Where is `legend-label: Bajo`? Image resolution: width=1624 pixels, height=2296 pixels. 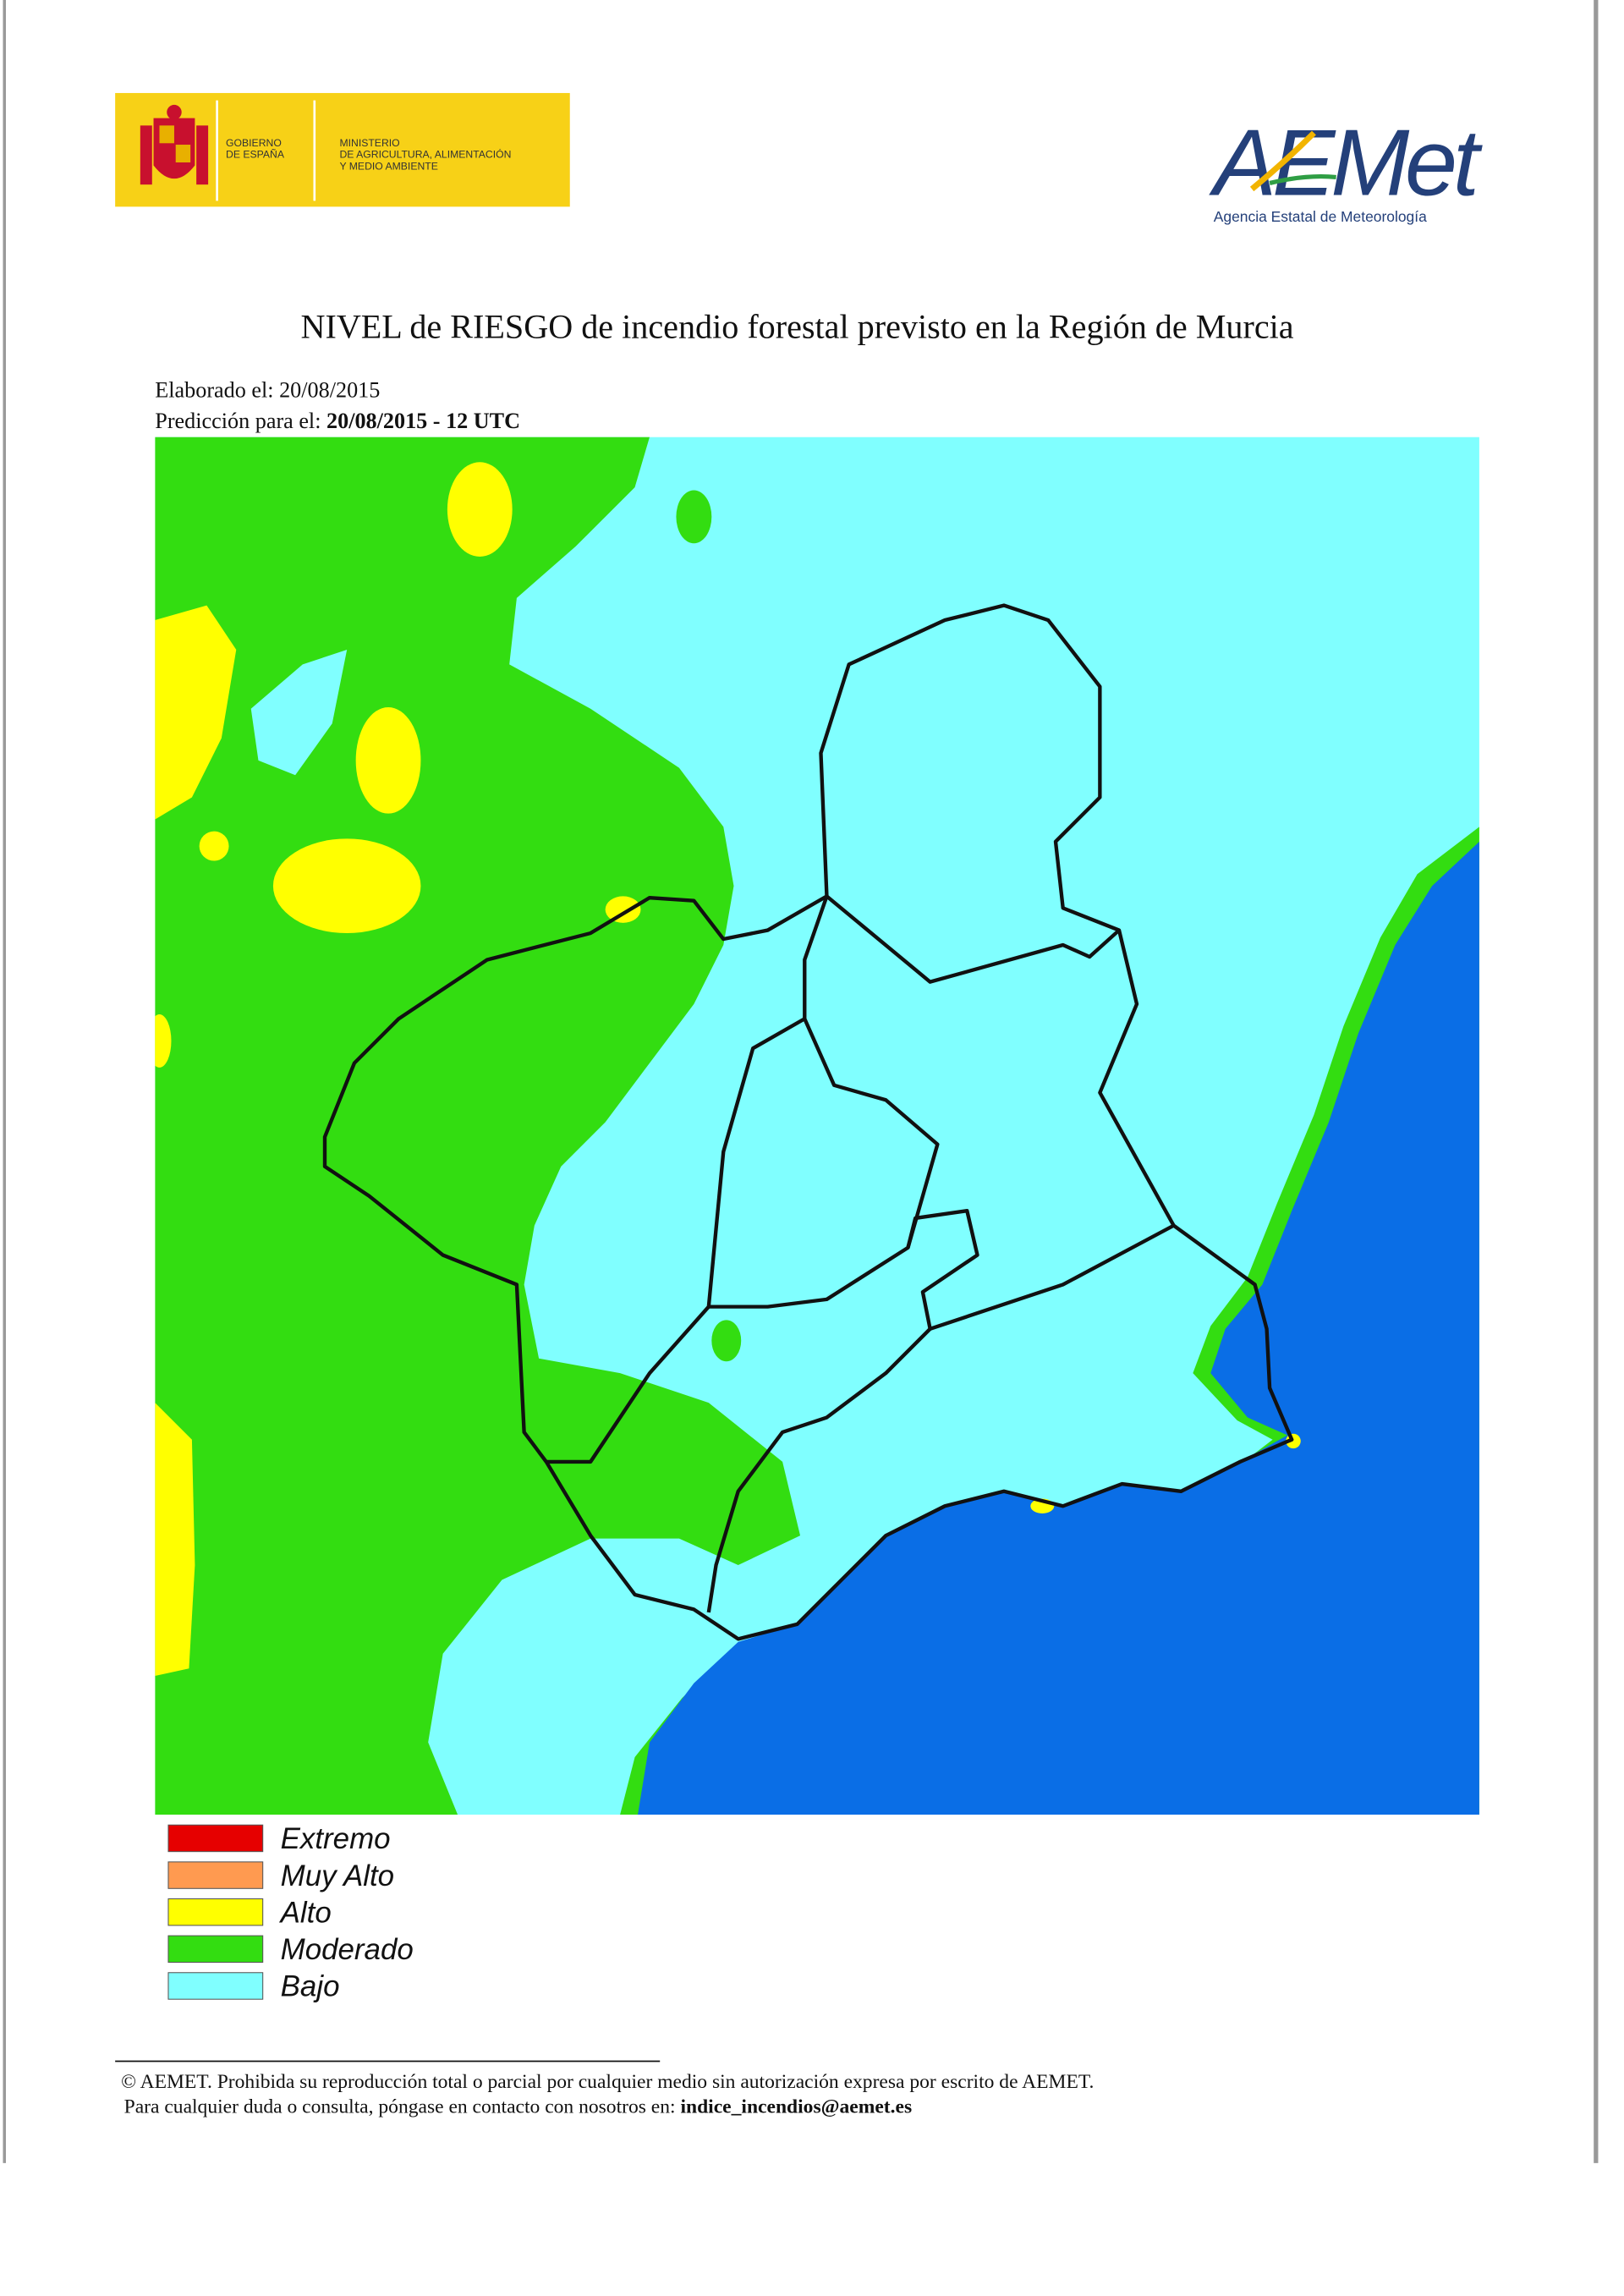 legend-label: Bajo is located at coordinates (311, 1986).